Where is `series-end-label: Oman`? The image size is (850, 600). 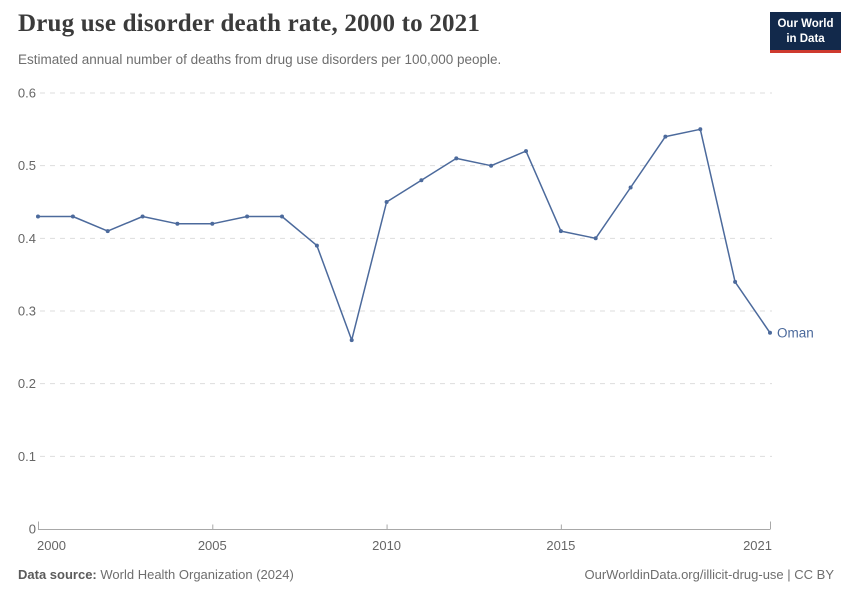 series-end-label: Oman is located at coordinates (795, 332).